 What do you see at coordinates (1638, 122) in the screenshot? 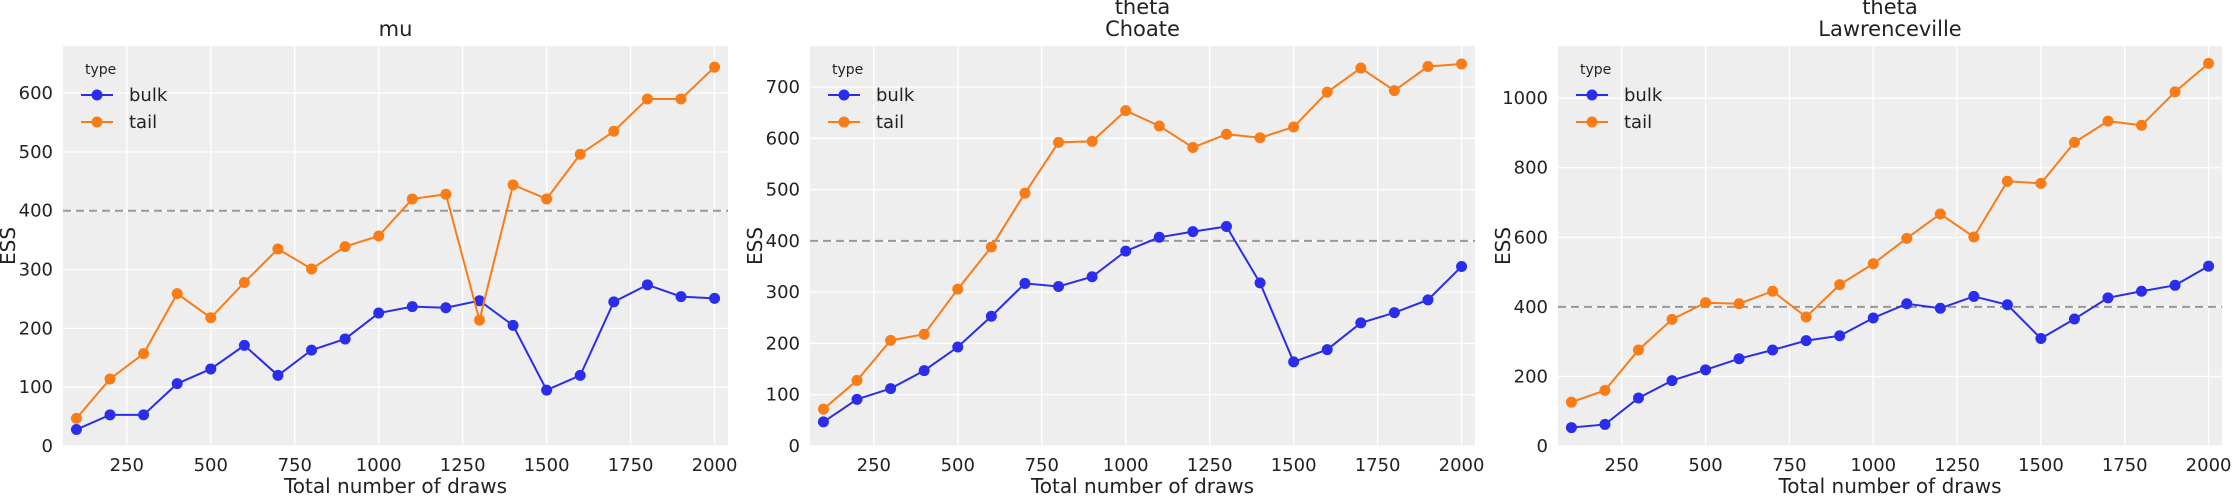
I see `legend-label: tail` at bounding box center [1638, 122].